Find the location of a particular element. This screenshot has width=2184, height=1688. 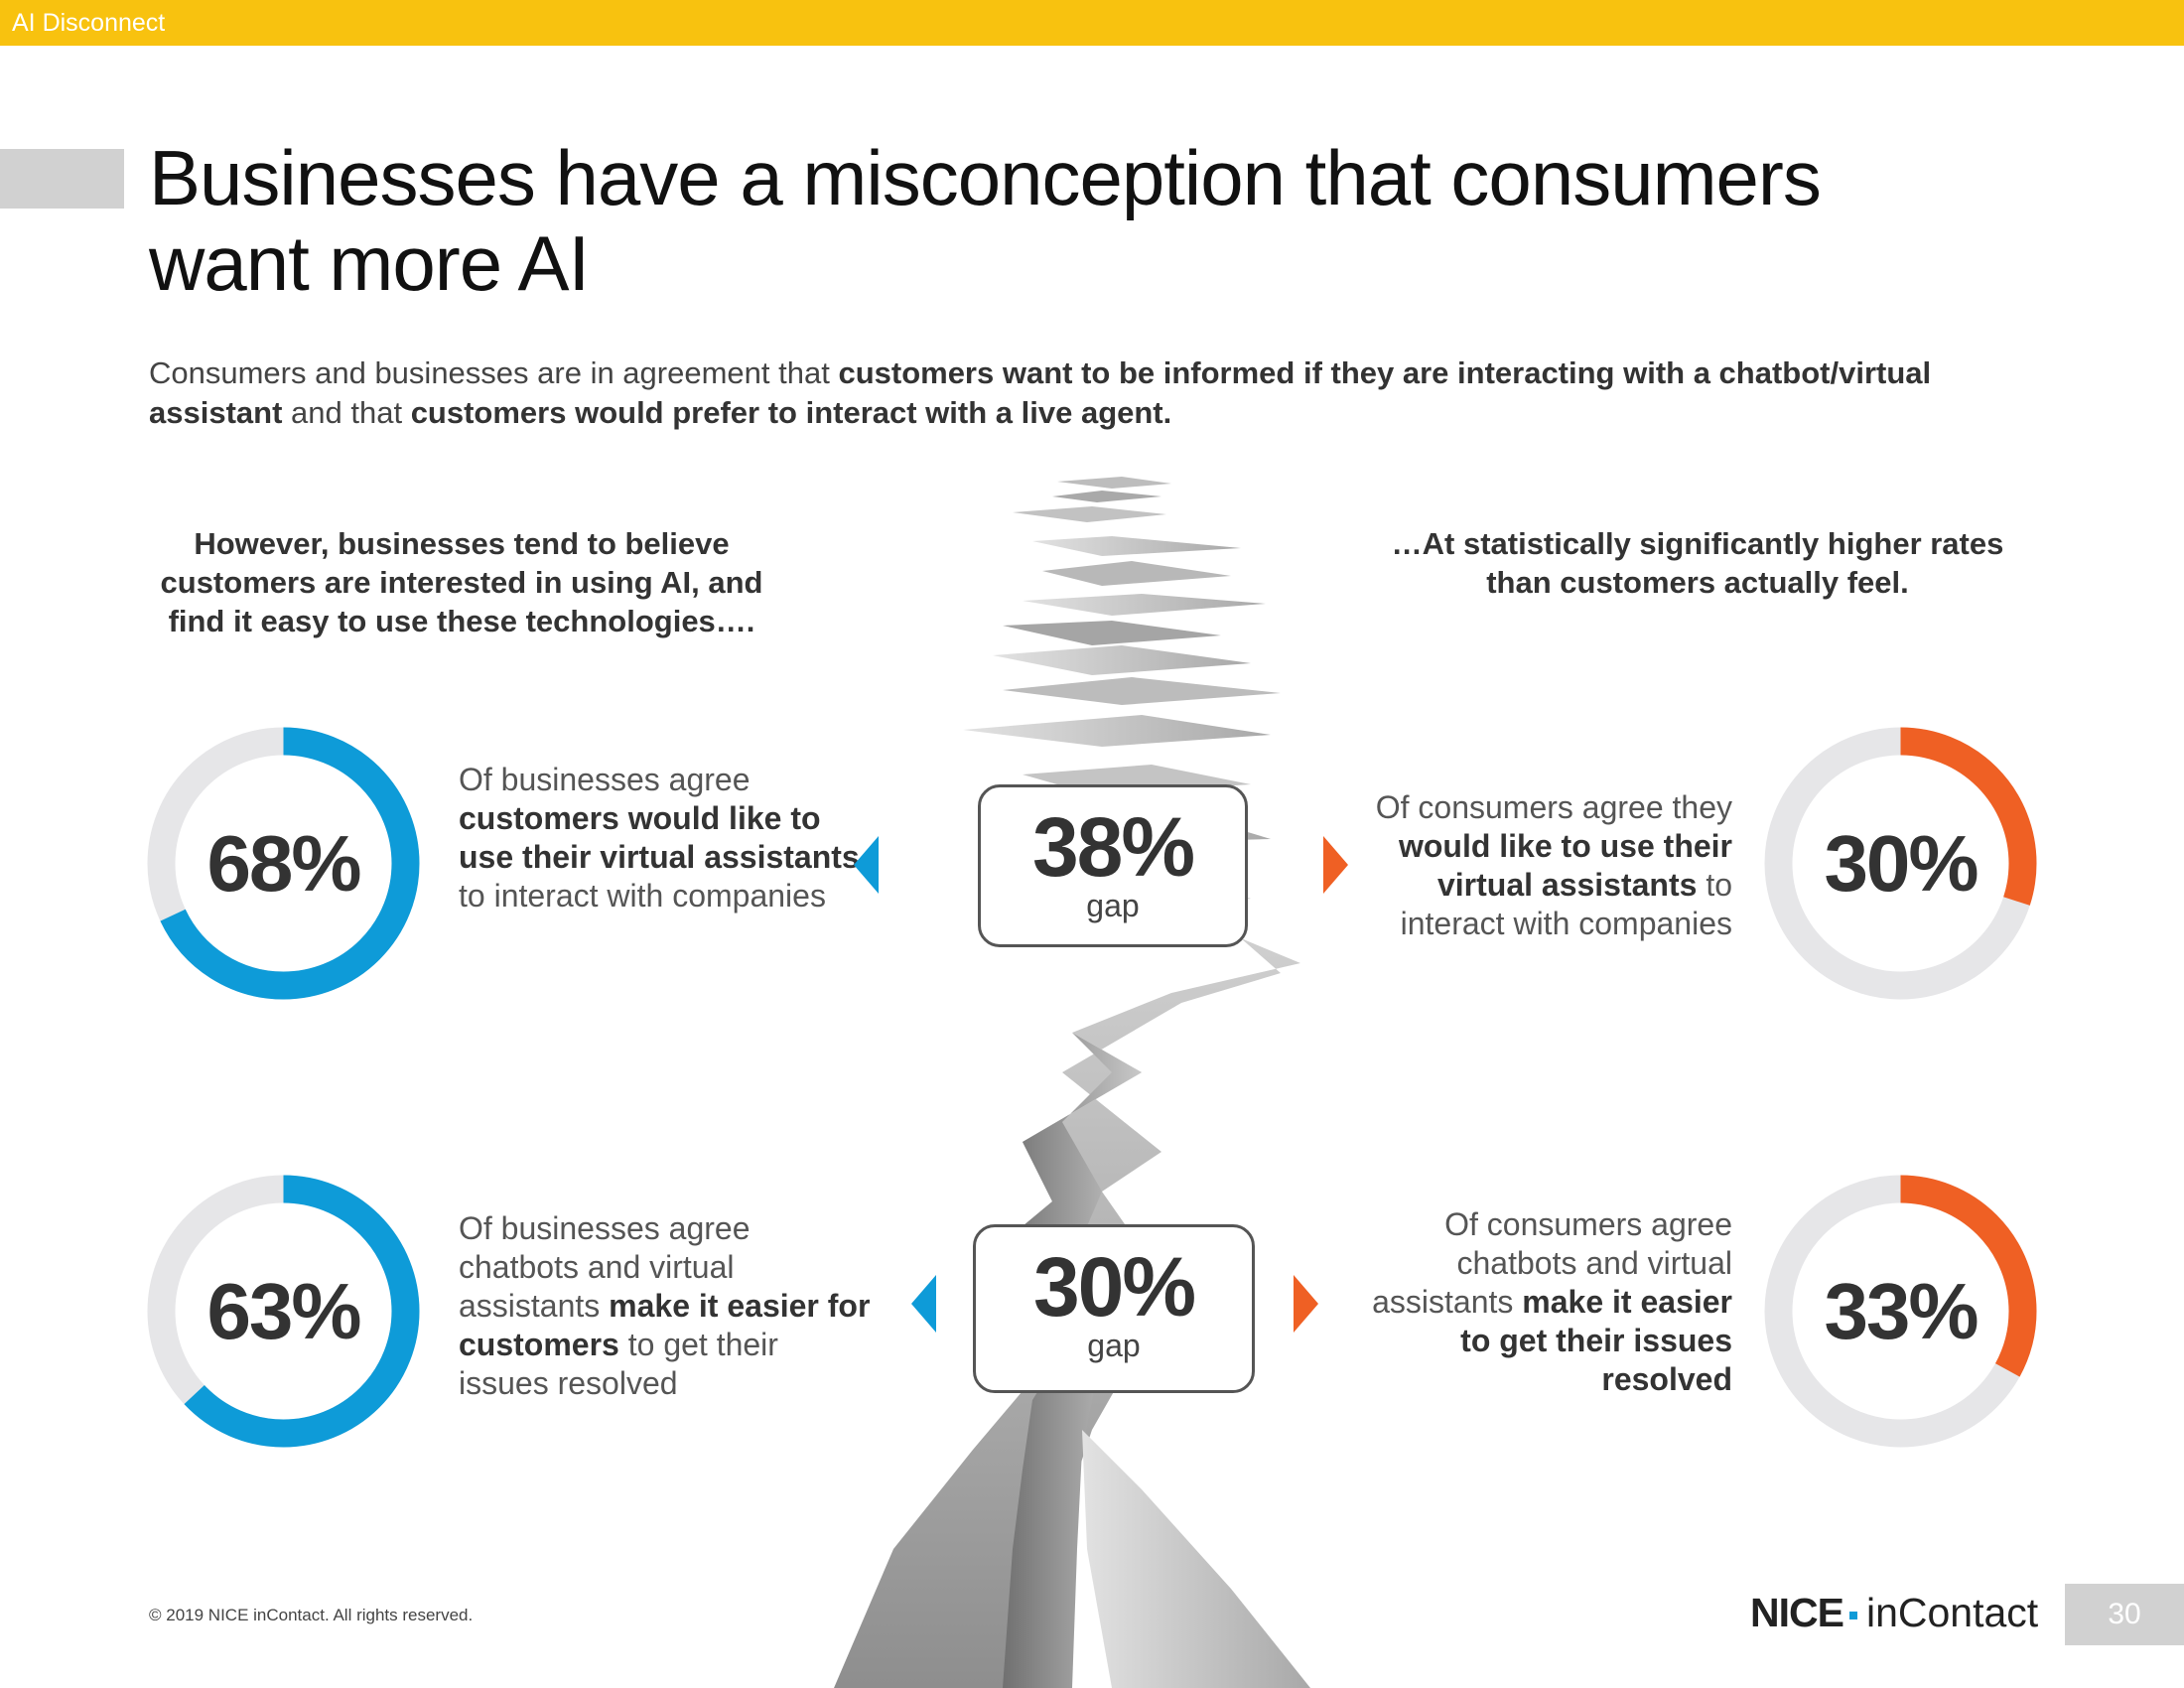

business-donut-chart: 68% is located at coordinates (283, 863).